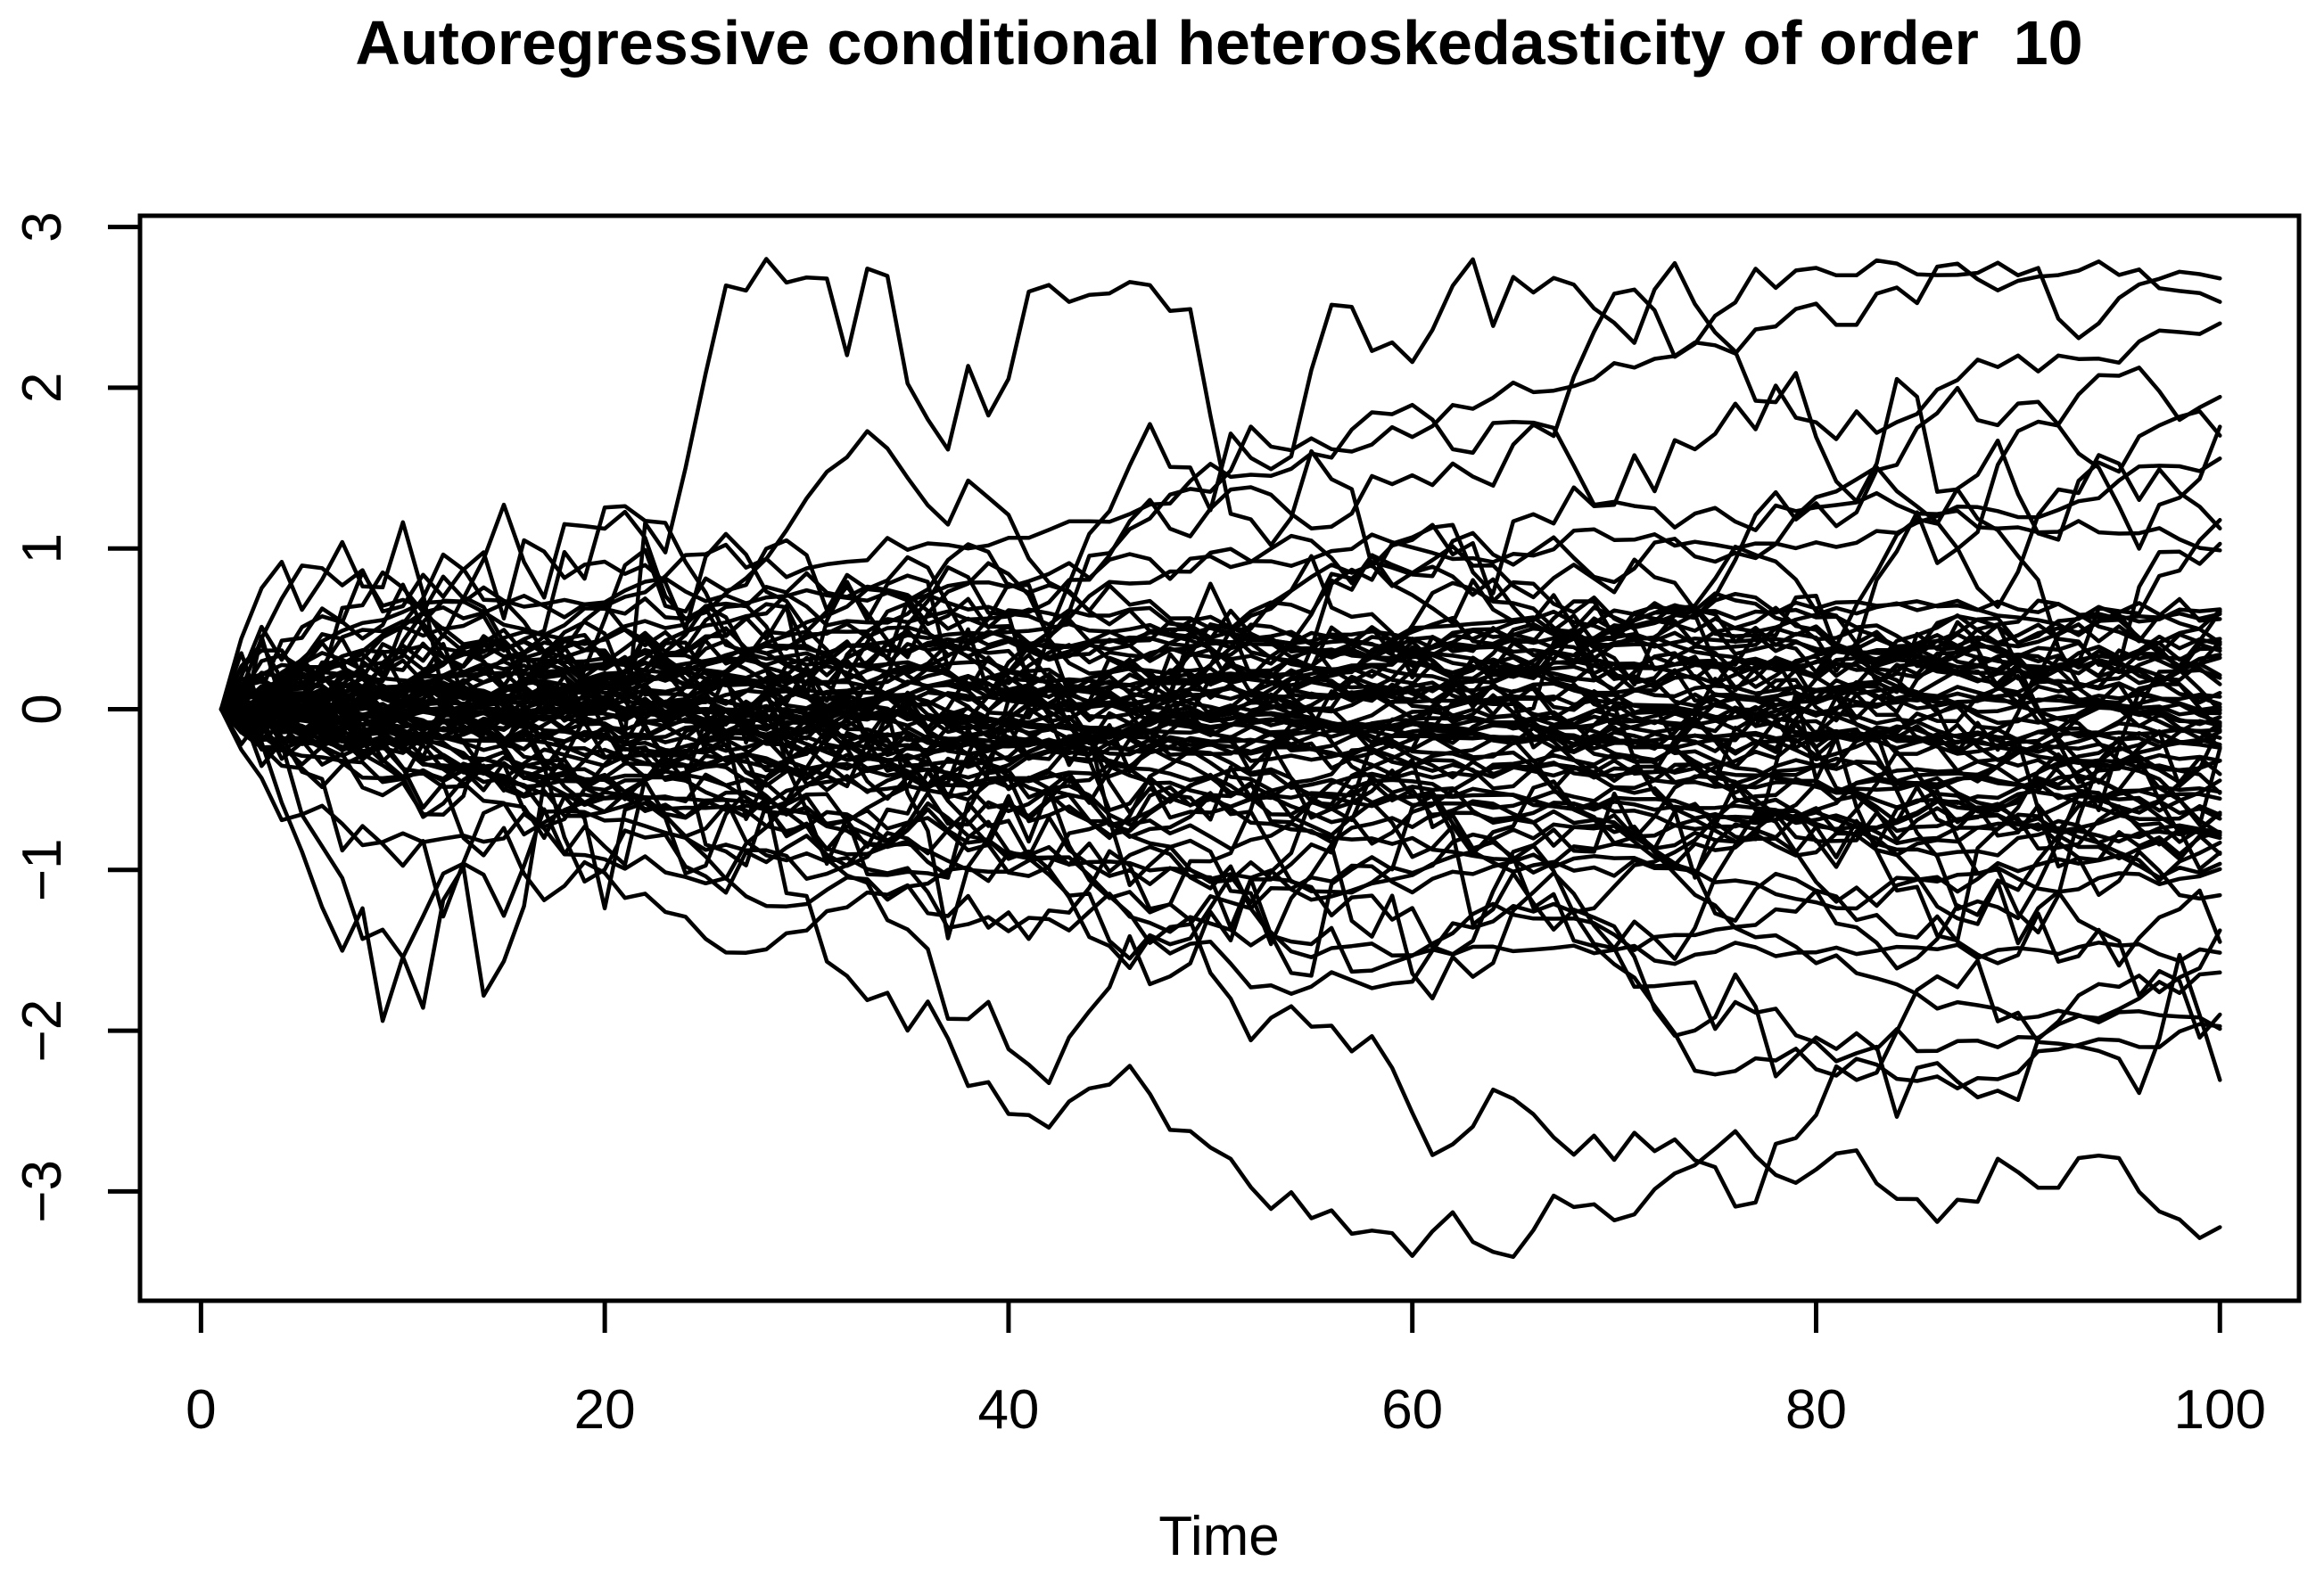 The width and height of the screenshot is (2324, 1578). What do you see at coordinates (42, 1031) in the screenshot?
I see `y-tick-label: −2` at bounding box center [42, 1031].